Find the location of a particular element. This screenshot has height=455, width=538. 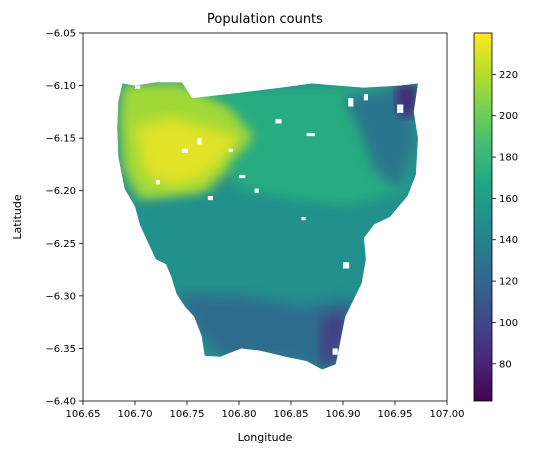

colorbar-tick-6-label: 200 is located at coordinates (508, 116).